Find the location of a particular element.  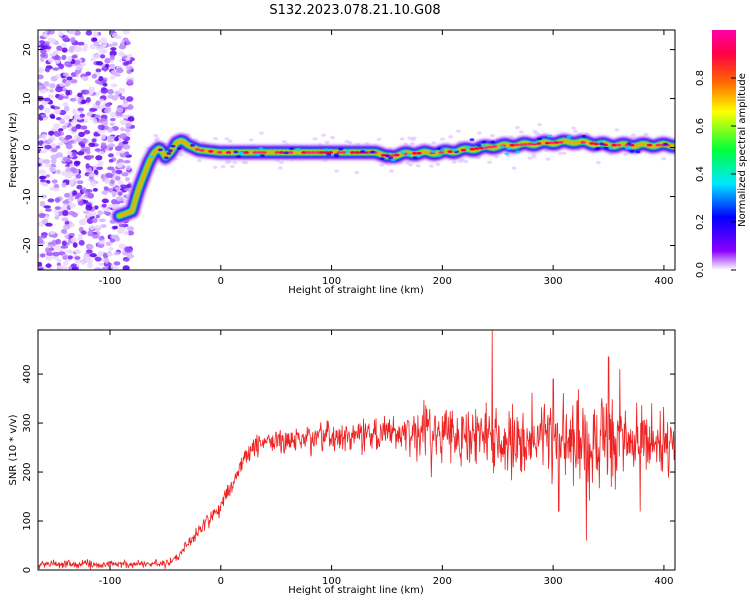

x-tick-label: 200 is located at coordinates (442, 281).